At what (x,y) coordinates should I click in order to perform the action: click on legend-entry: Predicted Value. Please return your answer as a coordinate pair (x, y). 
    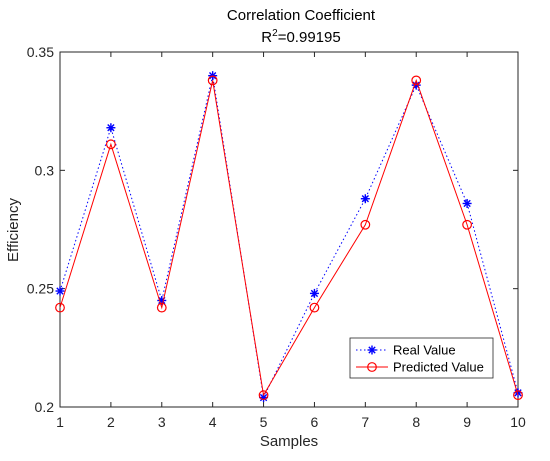
    Looking at the image, I should click on (420, 367).